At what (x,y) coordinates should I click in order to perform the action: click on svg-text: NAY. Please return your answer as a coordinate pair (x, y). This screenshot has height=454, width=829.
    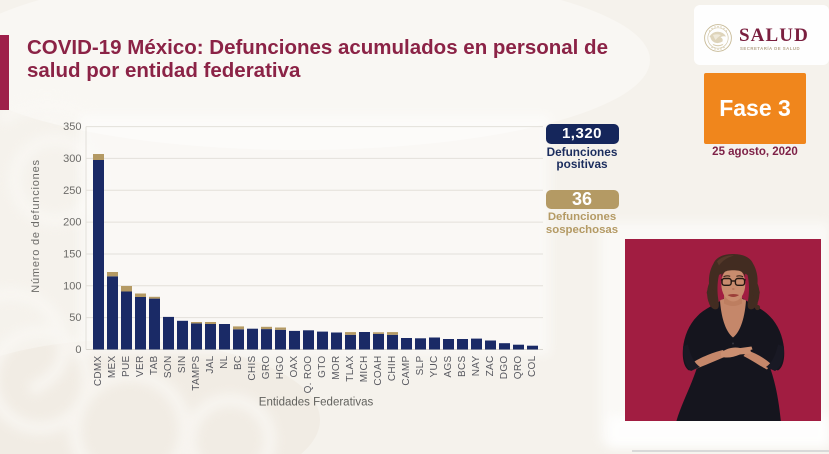
    Looking at the image, I should click on (476, 365).